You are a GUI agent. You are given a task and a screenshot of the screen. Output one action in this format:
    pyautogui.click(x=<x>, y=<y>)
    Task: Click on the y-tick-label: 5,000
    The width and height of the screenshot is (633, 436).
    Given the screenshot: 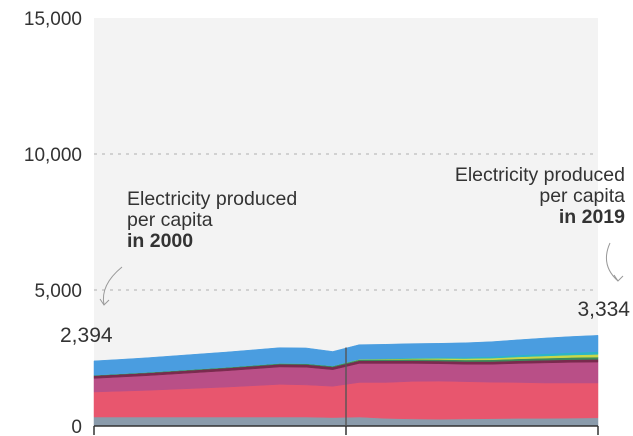 What is the action you would take?
    pyautogui.click(x=58, y=291)
    